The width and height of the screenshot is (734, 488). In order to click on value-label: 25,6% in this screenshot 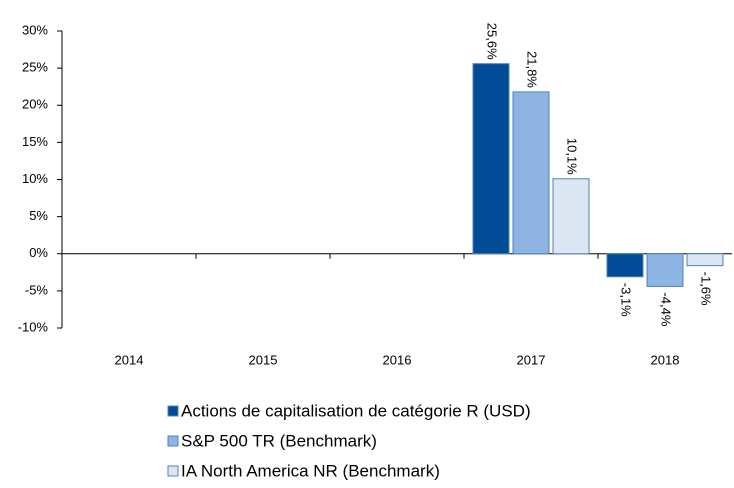, I will do `click(492, 41)`.